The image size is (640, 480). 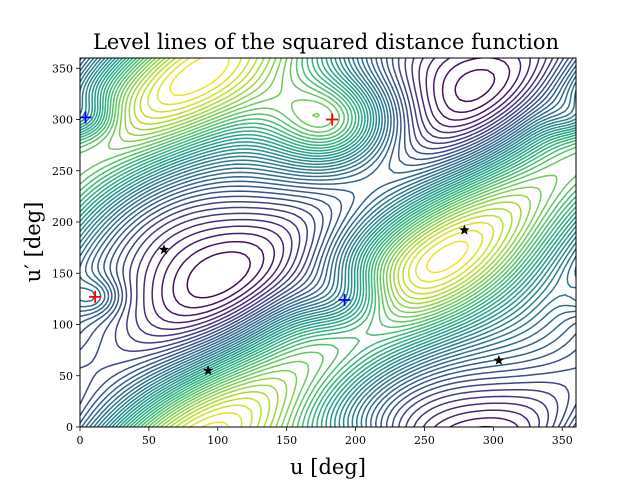 I want to click on y-tick-label: 150, so click(x=62, y=273).